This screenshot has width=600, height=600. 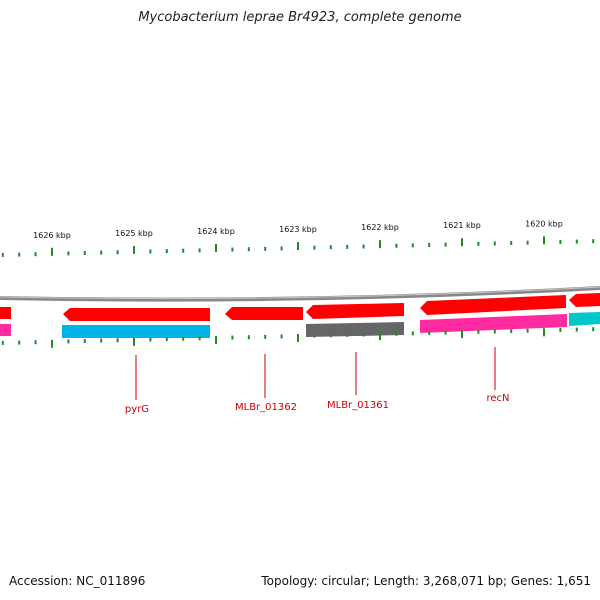 I want to click on gene-label-mlbr01361: MLBr_01361, so click(x=358, y=405).